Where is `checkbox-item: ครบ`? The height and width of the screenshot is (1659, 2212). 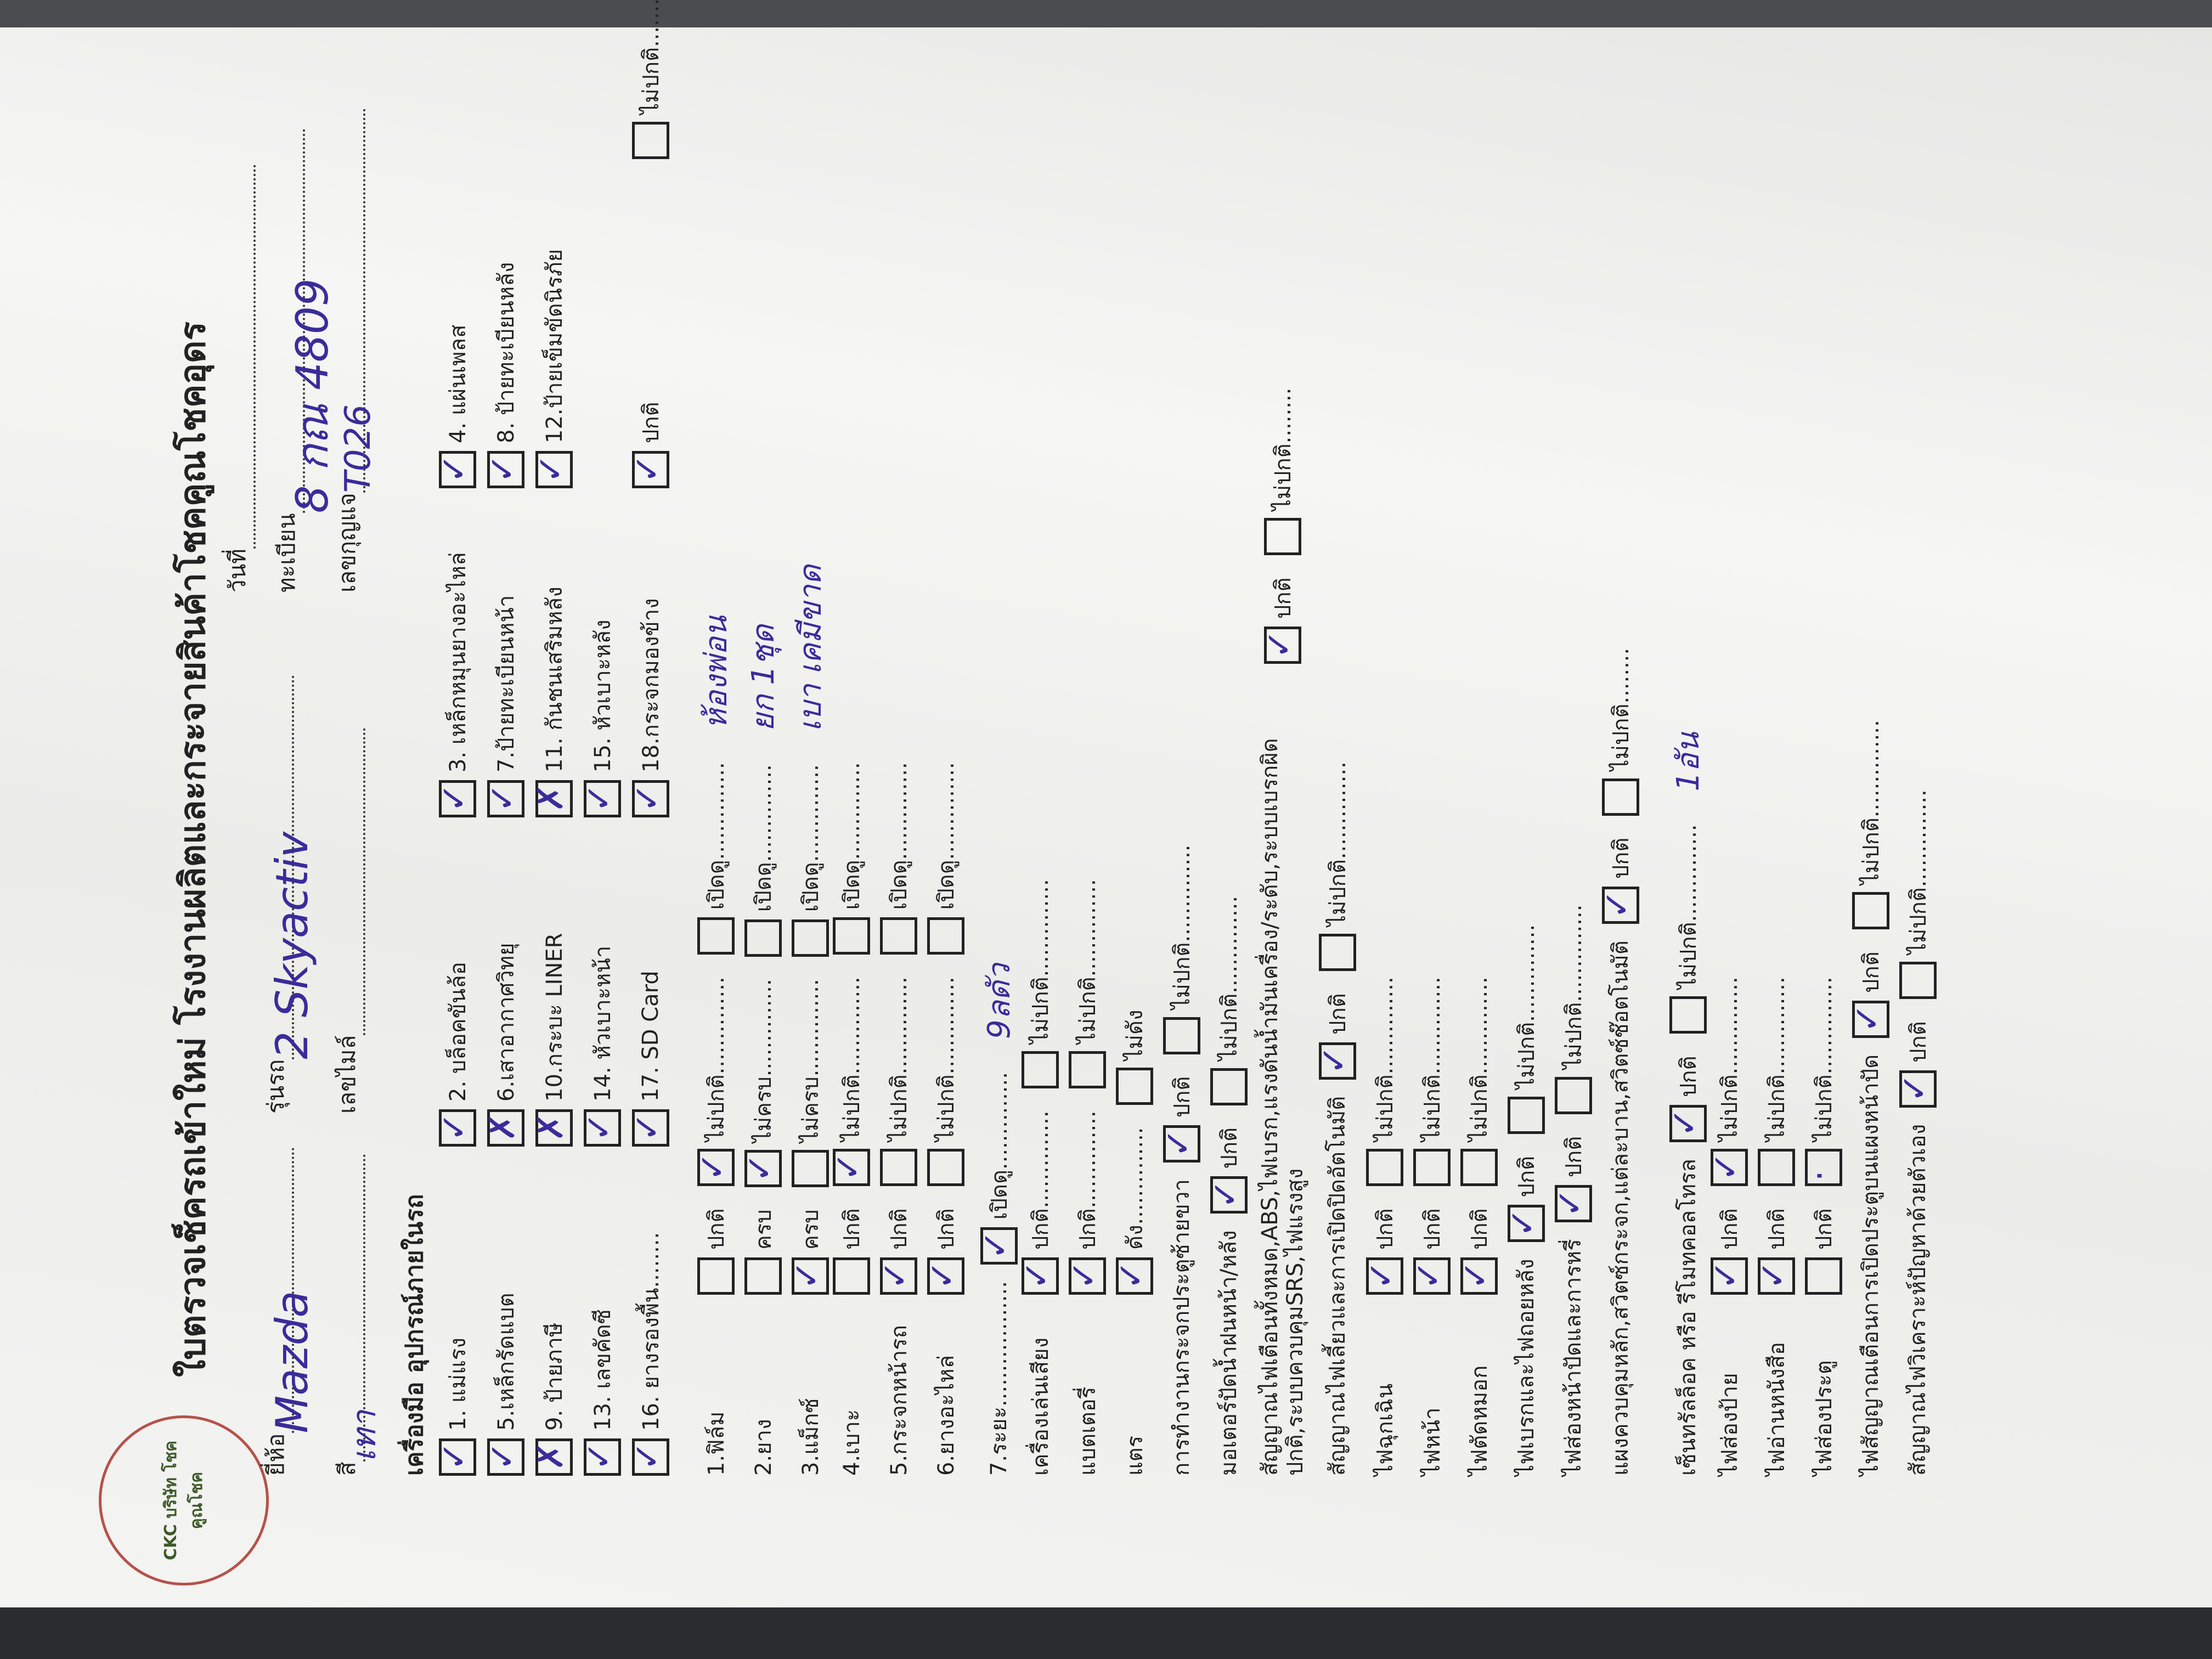
checkbox-item: ครบ is located at coordinates (763, 1252).